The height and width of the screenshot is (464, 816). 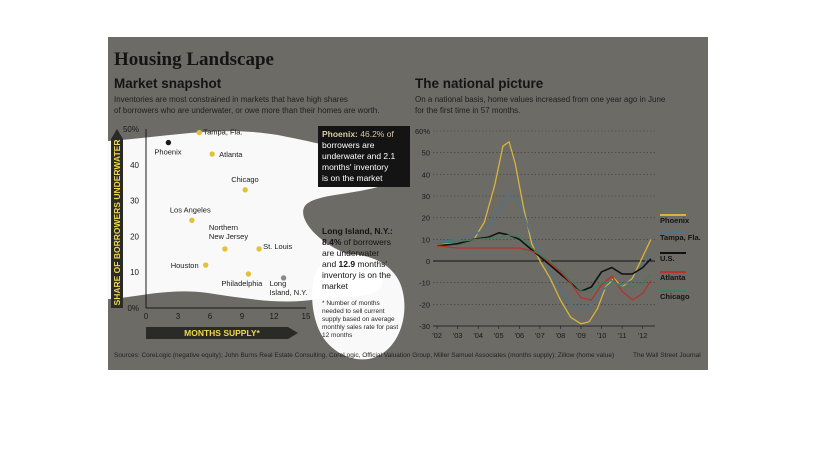 I want to click on legend-label-phoenix: Phoenix, so click(x=675, y=220).